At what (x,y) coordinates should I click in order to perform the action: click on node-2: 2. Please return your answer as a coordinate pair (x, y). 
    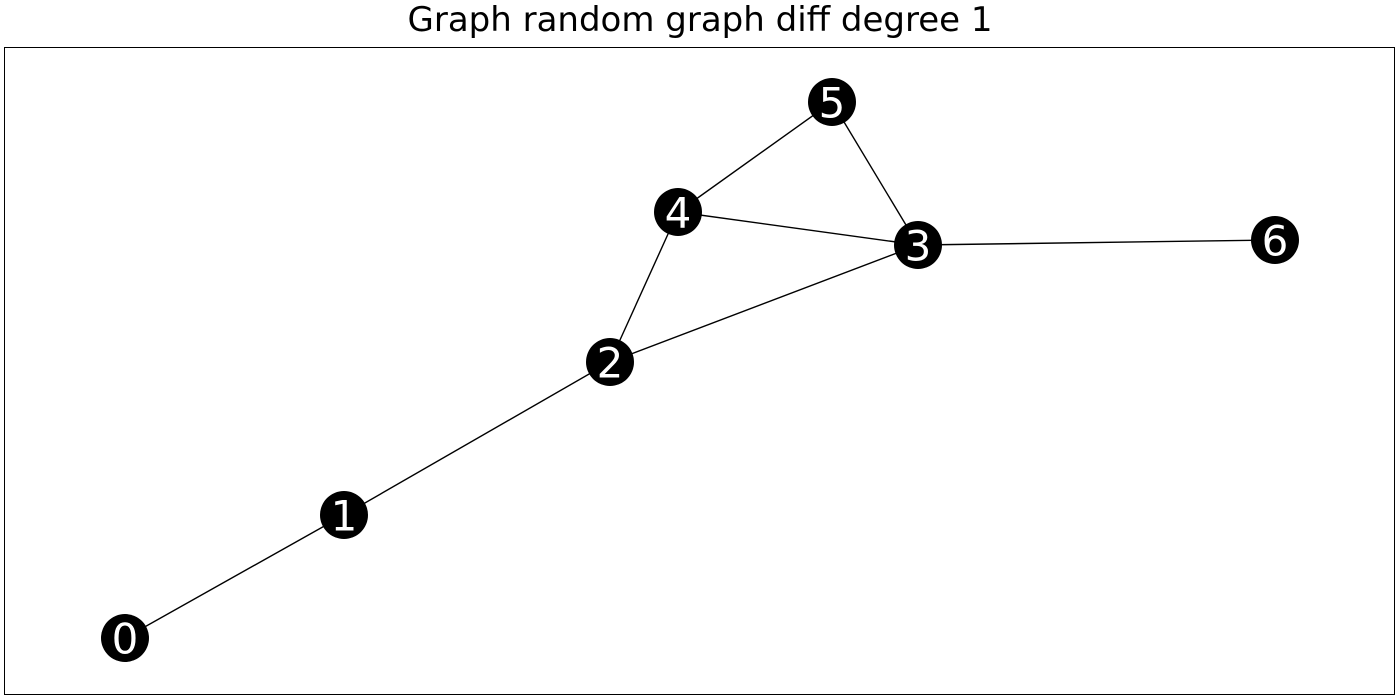
    Looking at the image, I should click on (610, 363).